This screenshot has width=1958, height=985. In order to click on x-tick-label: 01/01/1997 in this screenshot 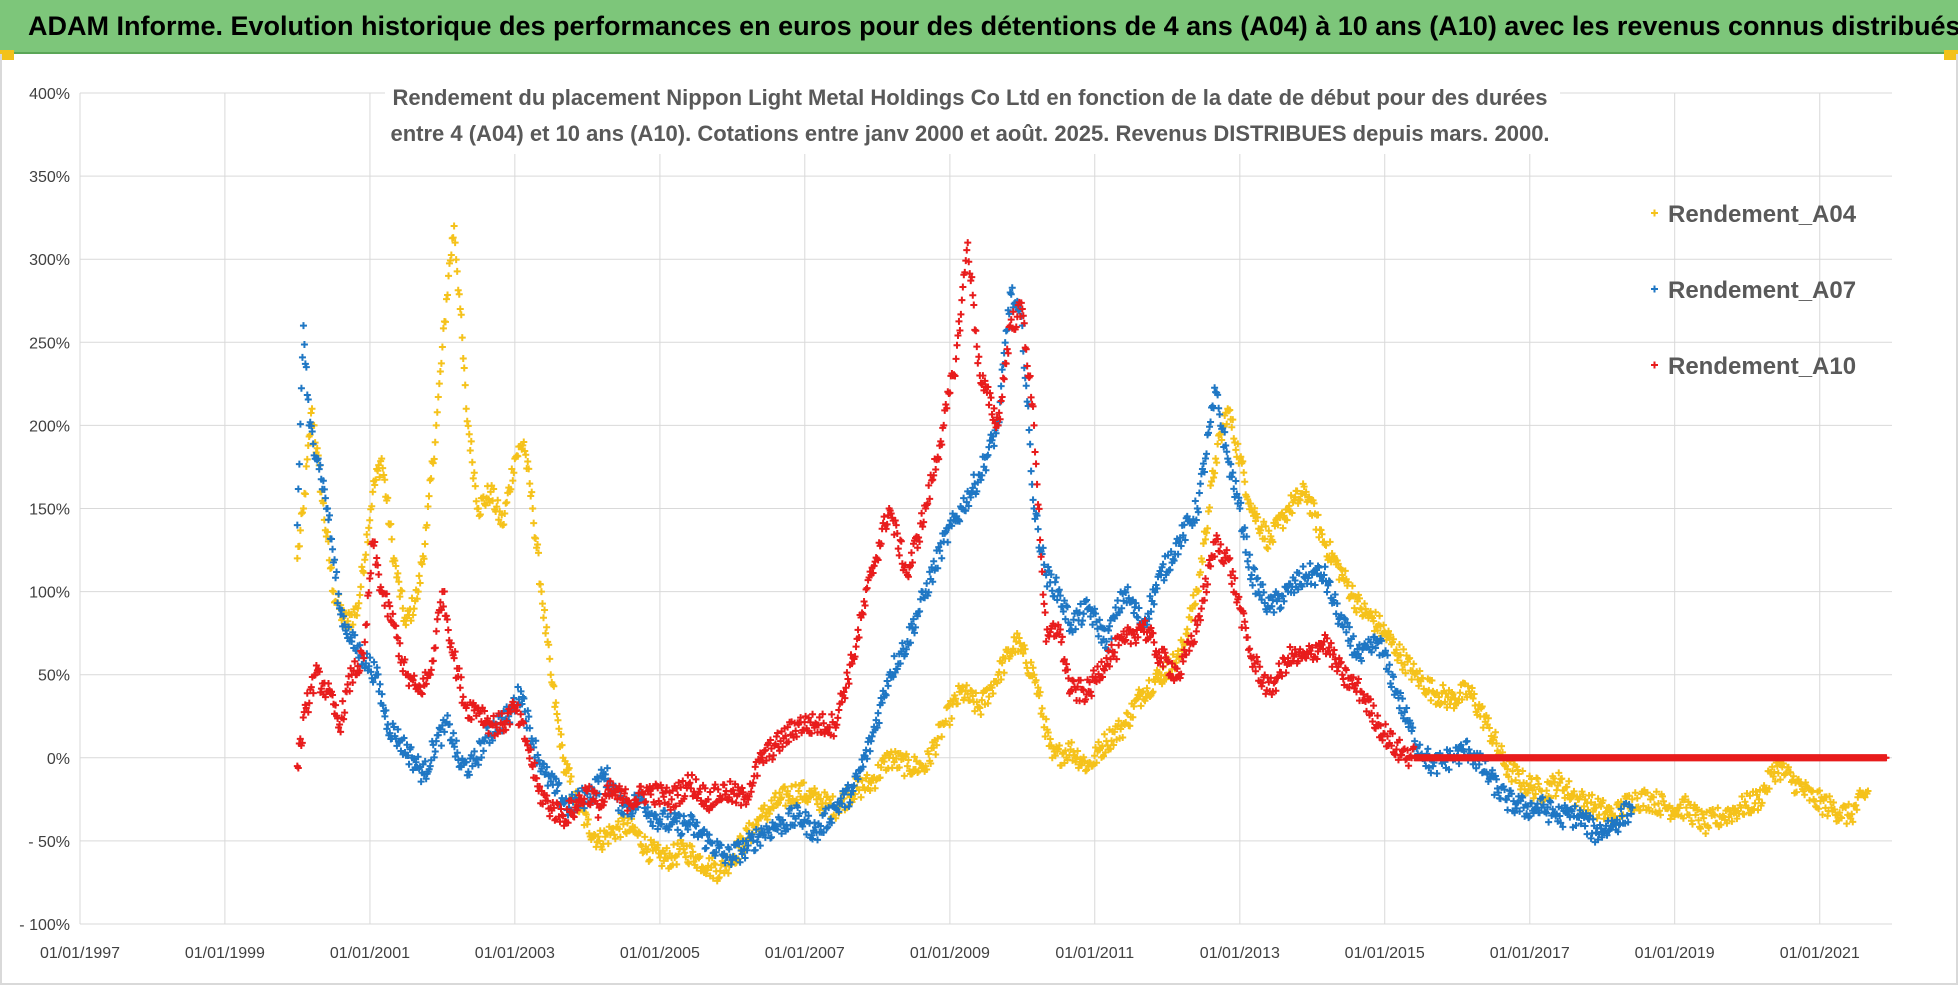, I will do `click(80, 953)`.